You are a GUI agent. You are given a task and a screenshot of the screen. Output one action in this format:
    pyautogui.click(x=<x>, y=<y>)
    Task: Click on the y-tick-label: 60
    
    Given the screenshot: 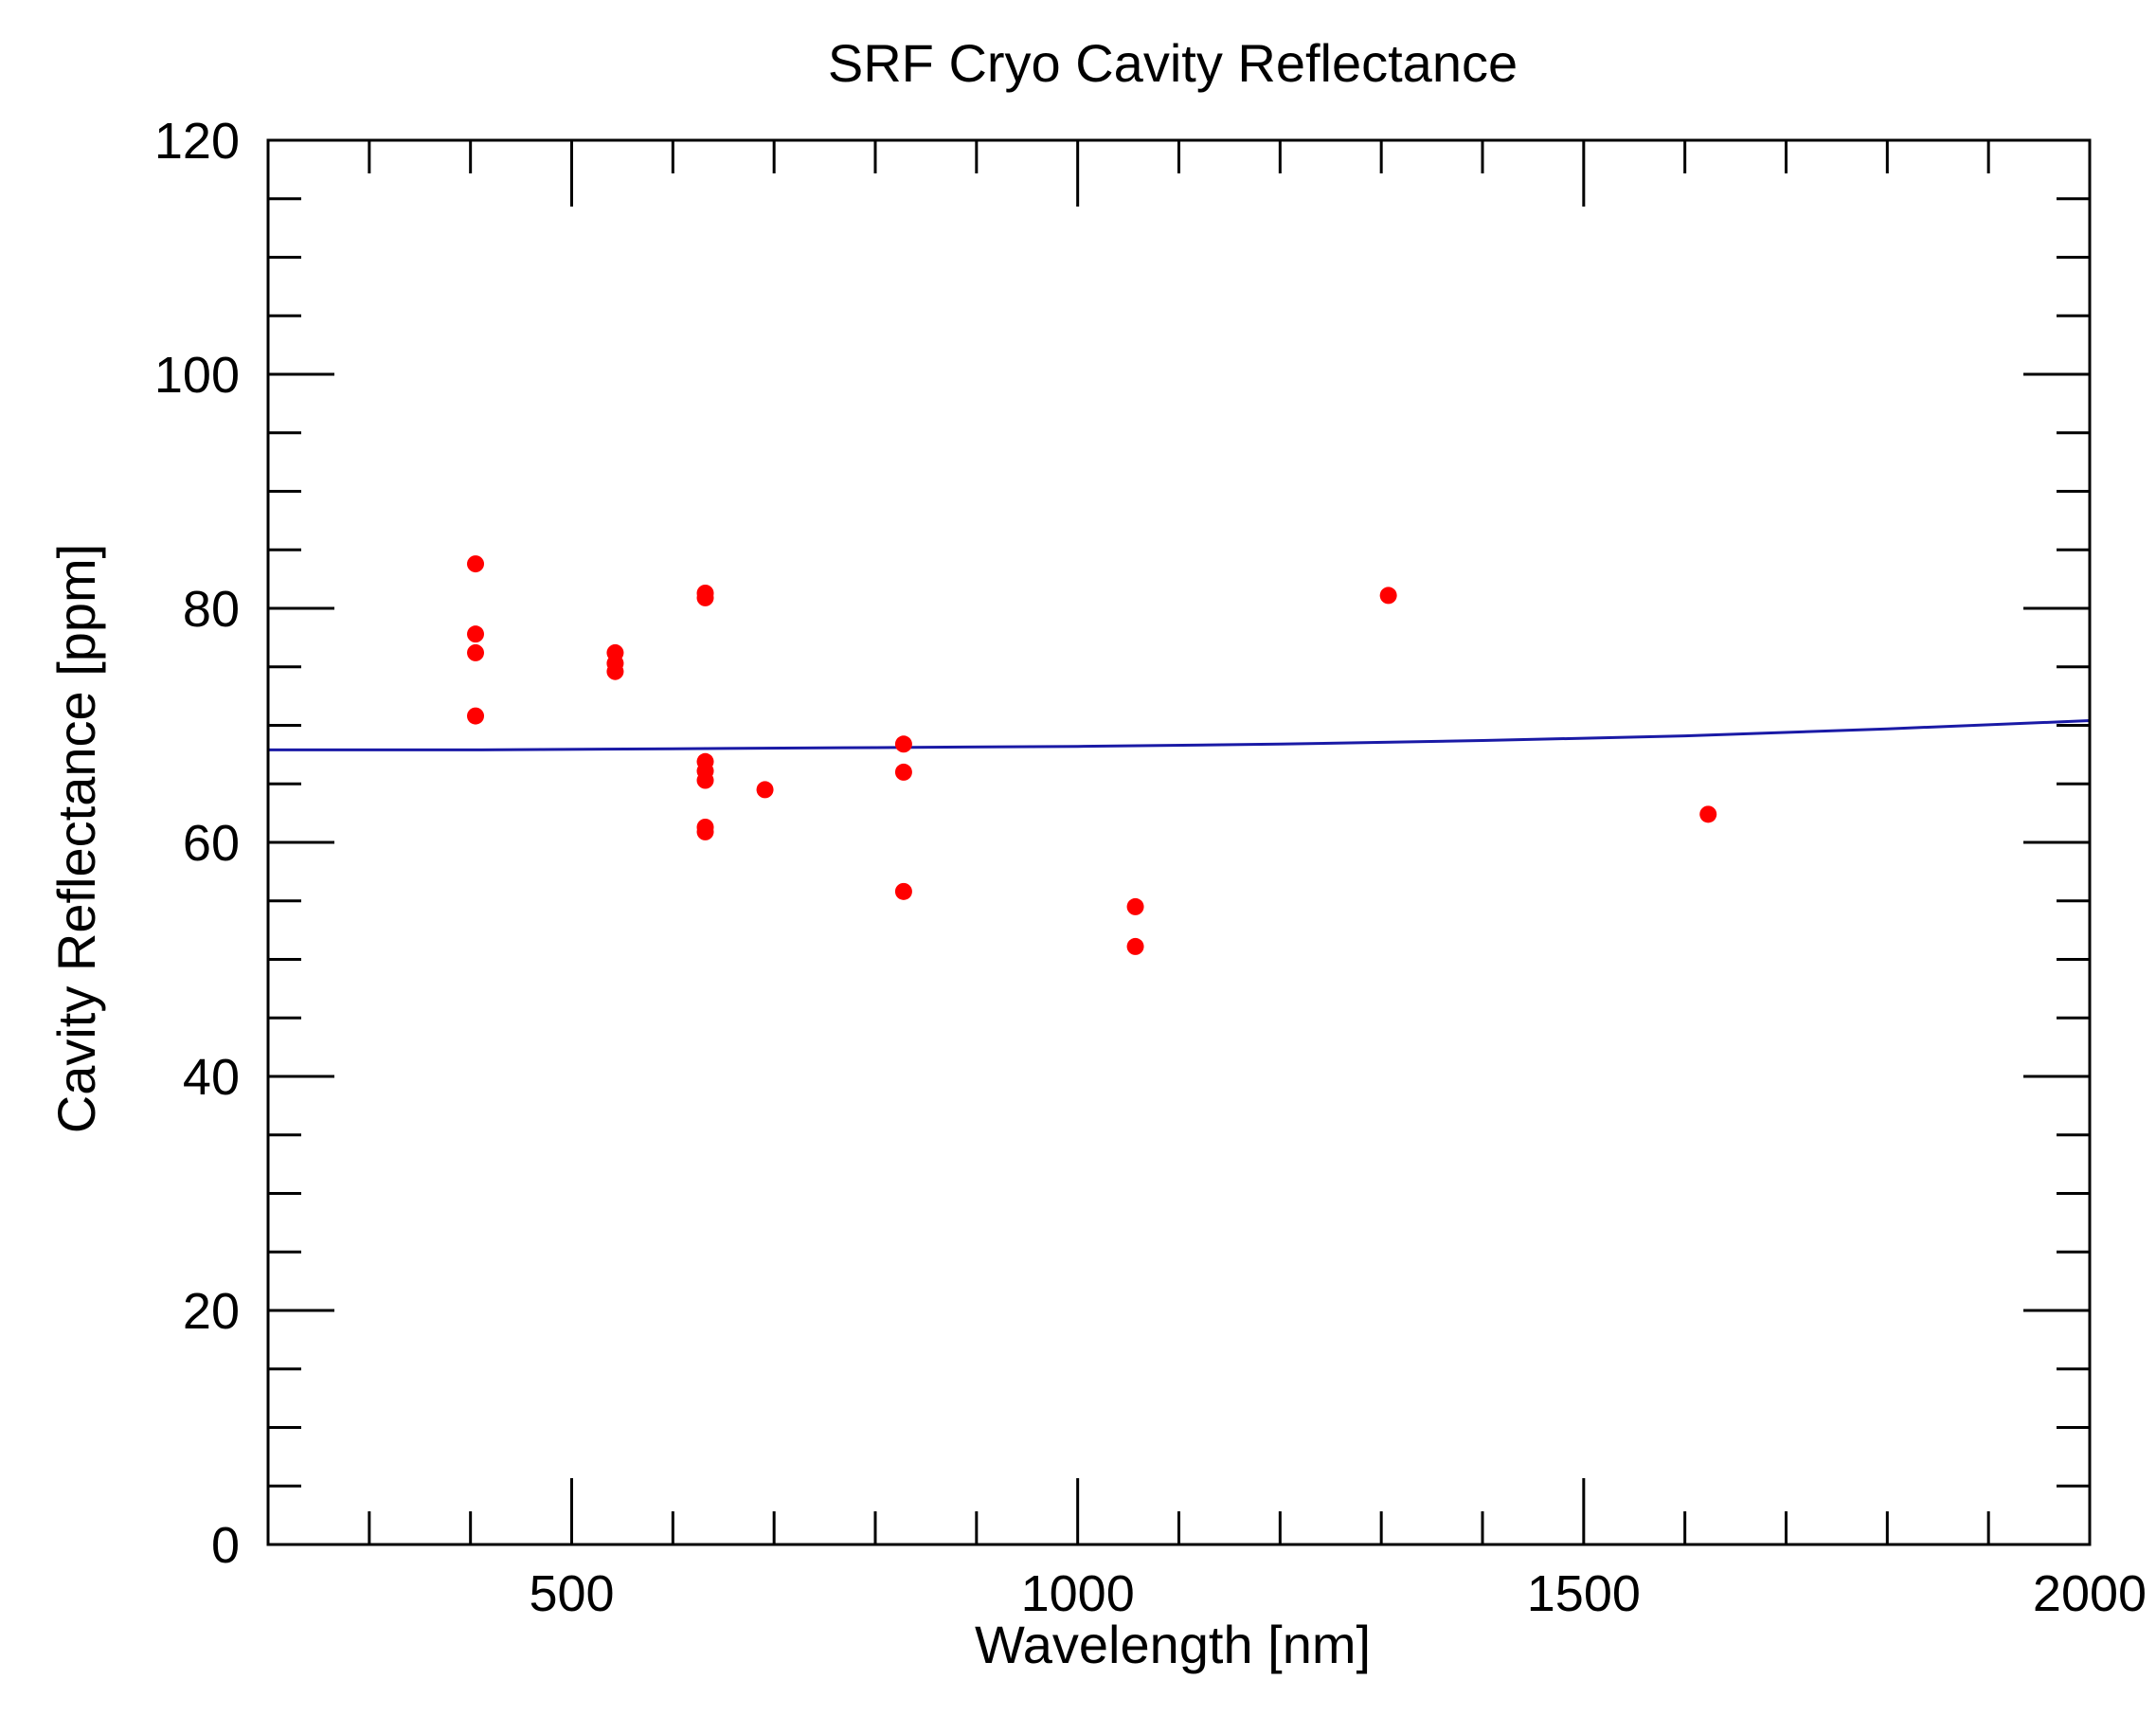 What is the action you would take?
    pyautogui.click(x=212, y=843)
    